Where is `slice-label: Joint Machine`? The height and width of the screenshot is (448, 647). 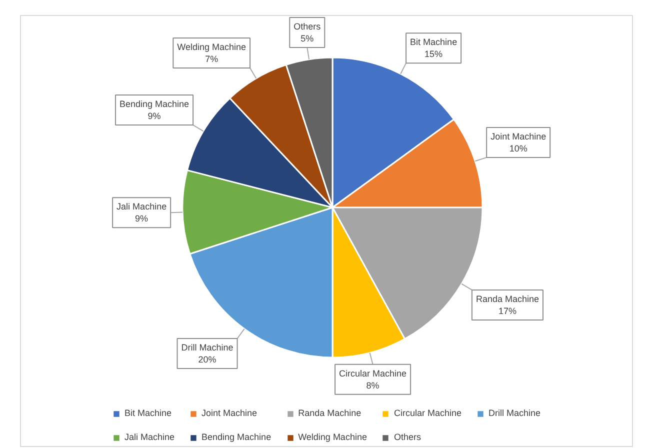
slice-label: Joint Machine is located at coordinates (518, 136).